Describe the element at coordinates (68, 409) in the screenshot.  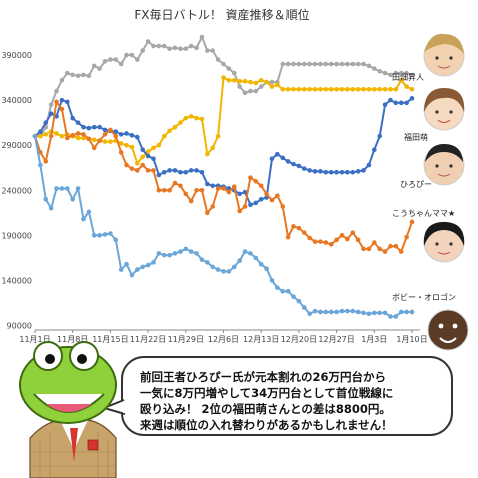
I see `frog-mascot` at that location.